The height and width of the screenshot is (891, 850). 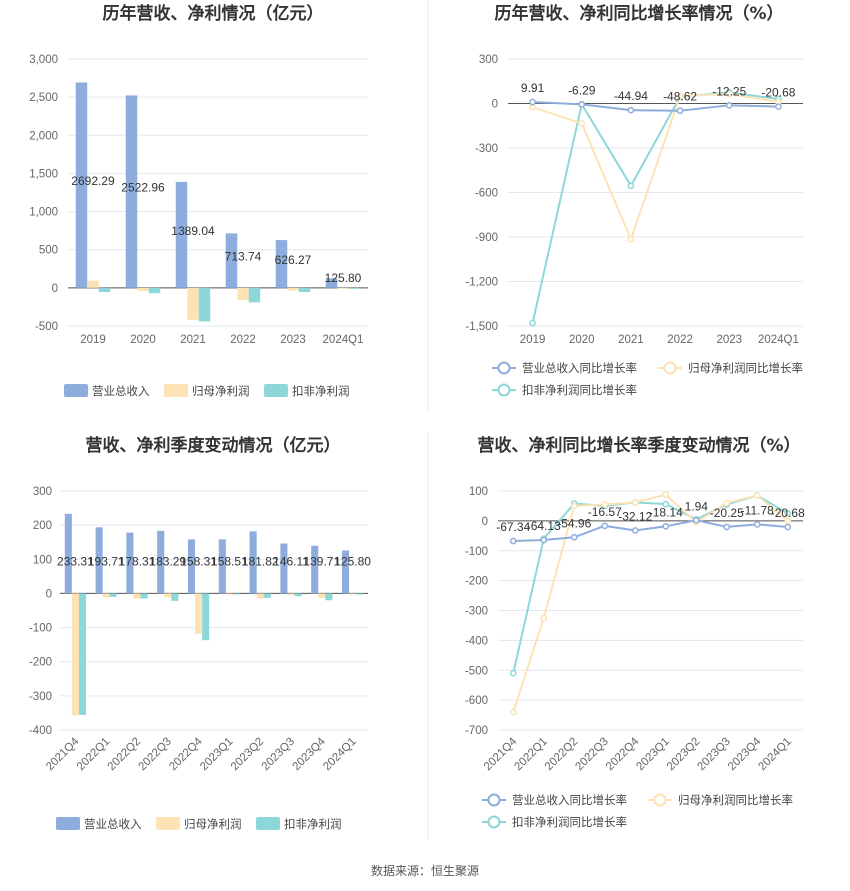 What do you see at coordinates (137, 561) in the screenshot?
I see `data-label-revenue: 178.31` at bounding box center [137, 561].